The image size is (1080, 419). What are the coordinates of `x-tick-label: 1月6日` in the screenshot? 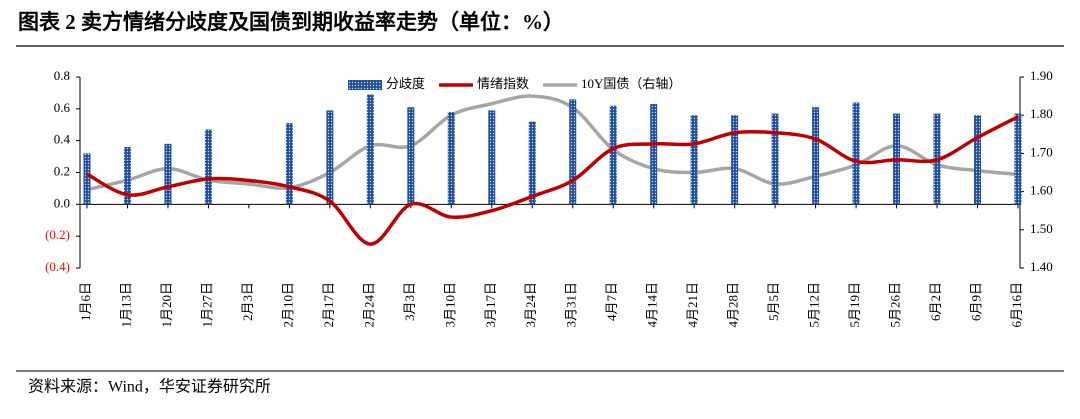 It's located at (85, 301).